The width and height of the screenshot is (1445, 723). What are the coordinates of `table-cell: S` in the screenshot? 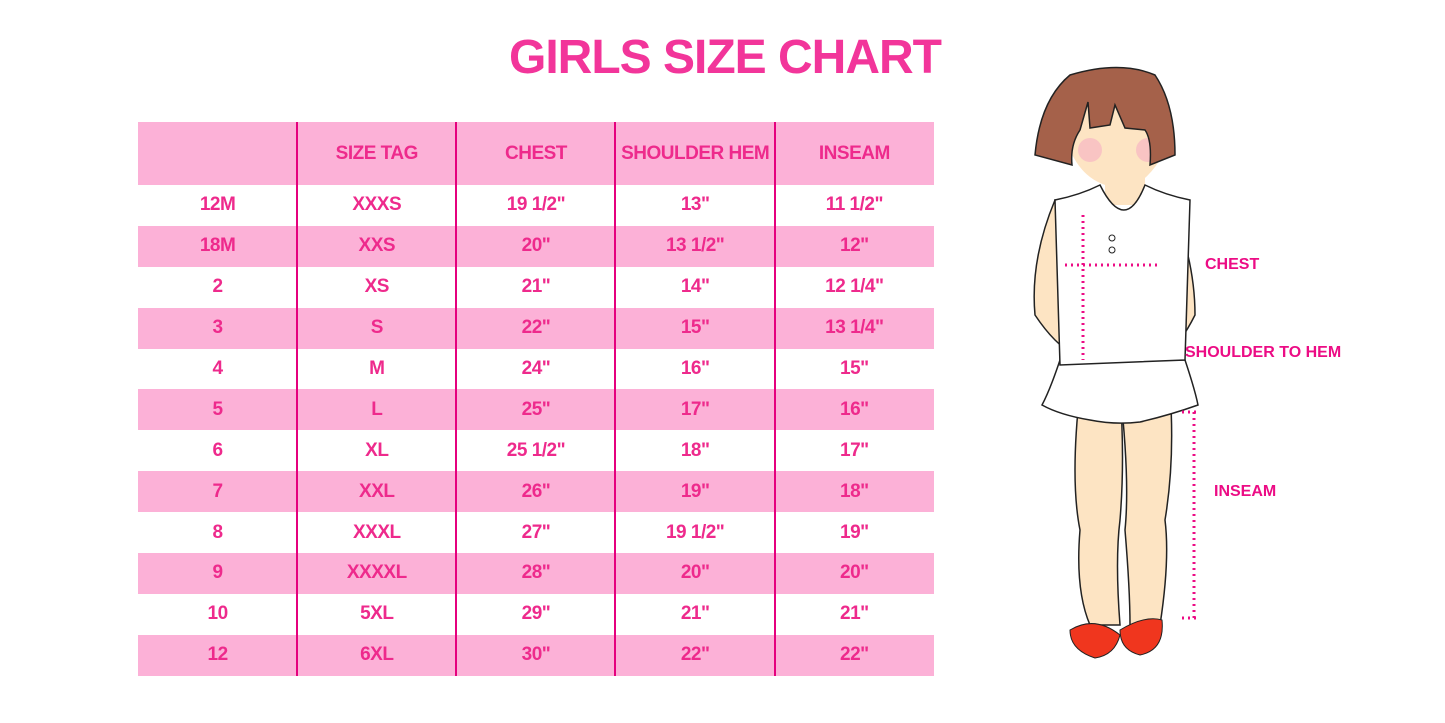 It's located at (377, 328).